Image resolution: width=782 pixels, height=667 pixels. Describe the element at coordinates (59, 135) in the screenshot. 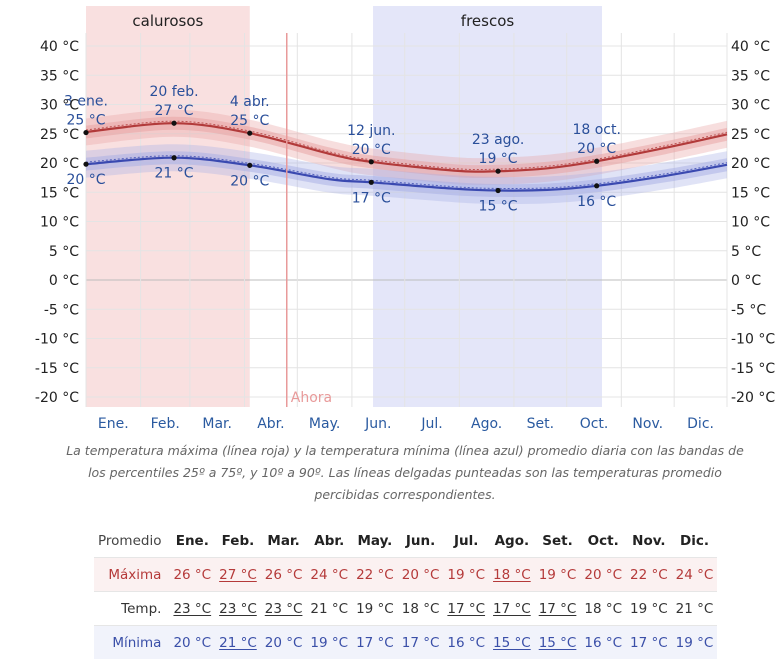

I see `y-tick-left-3: 25 °C` at that location.